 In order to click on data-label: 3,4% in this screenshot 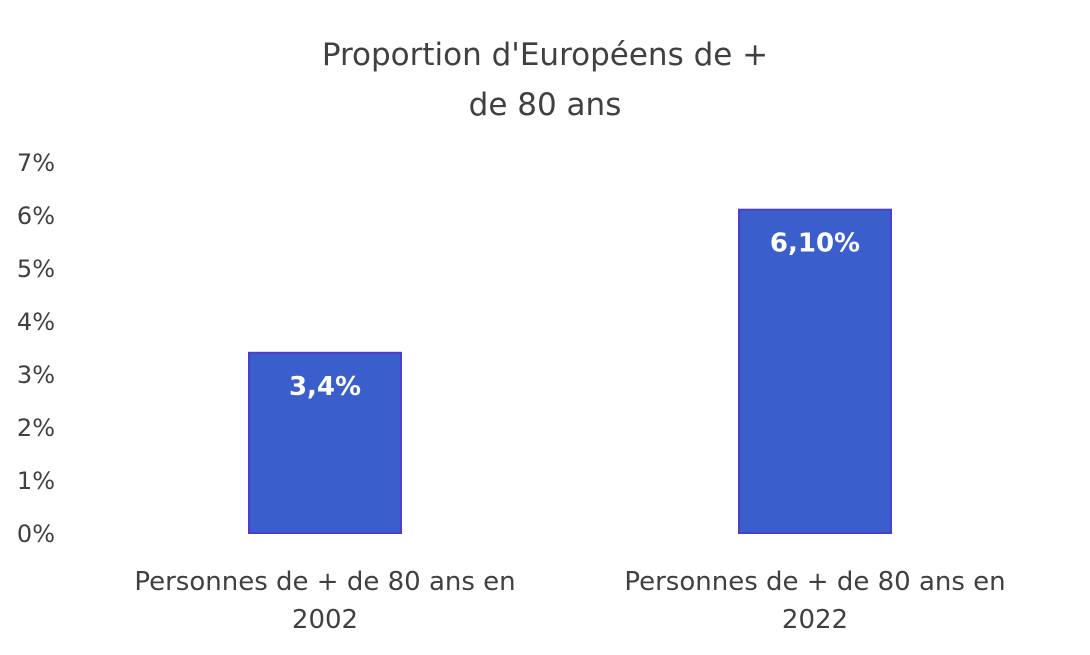, I will do `click(325, 387)`.